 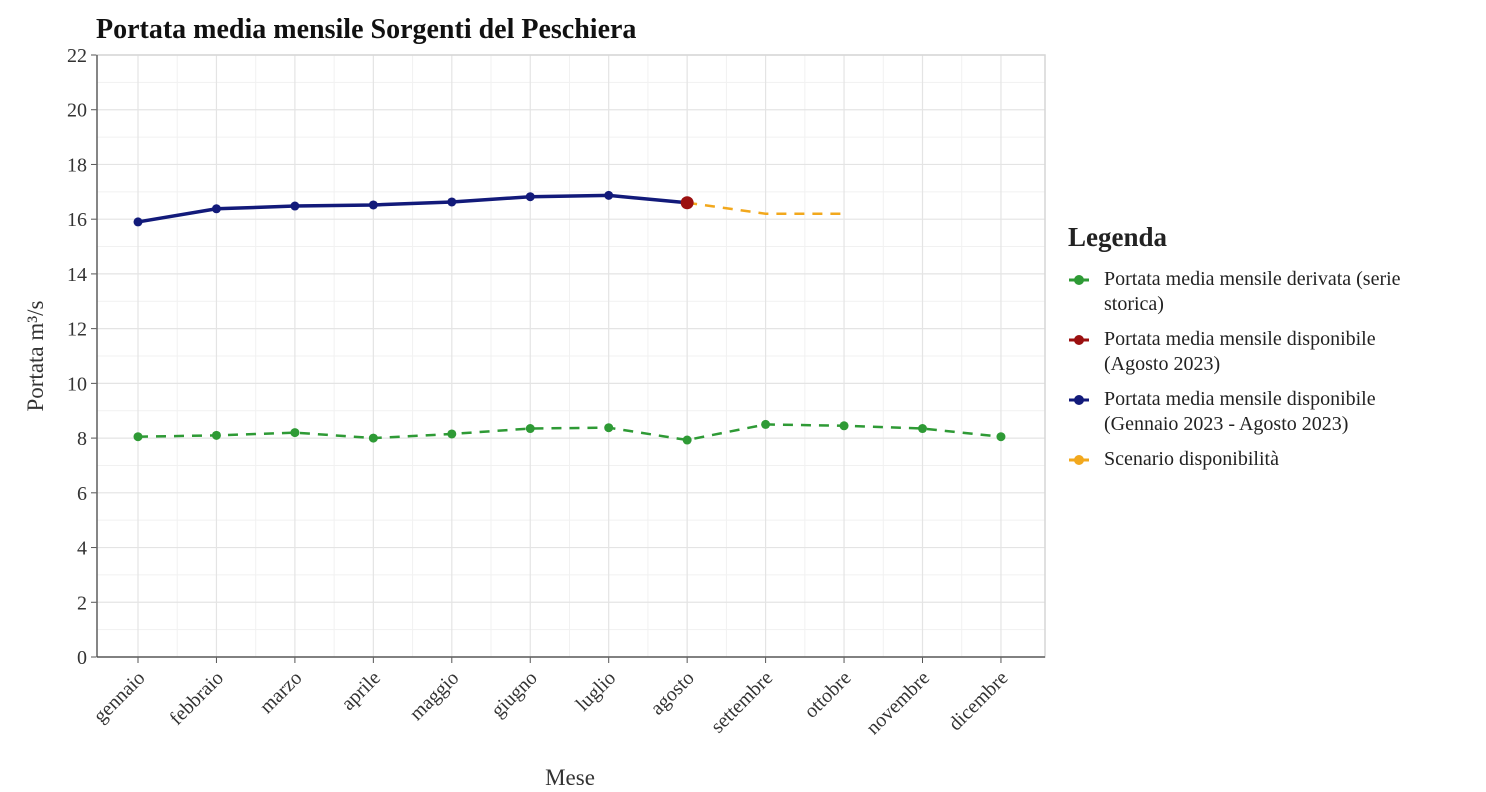 I want to click on x-tick-label: gennaio, so click(x=119, y=697).